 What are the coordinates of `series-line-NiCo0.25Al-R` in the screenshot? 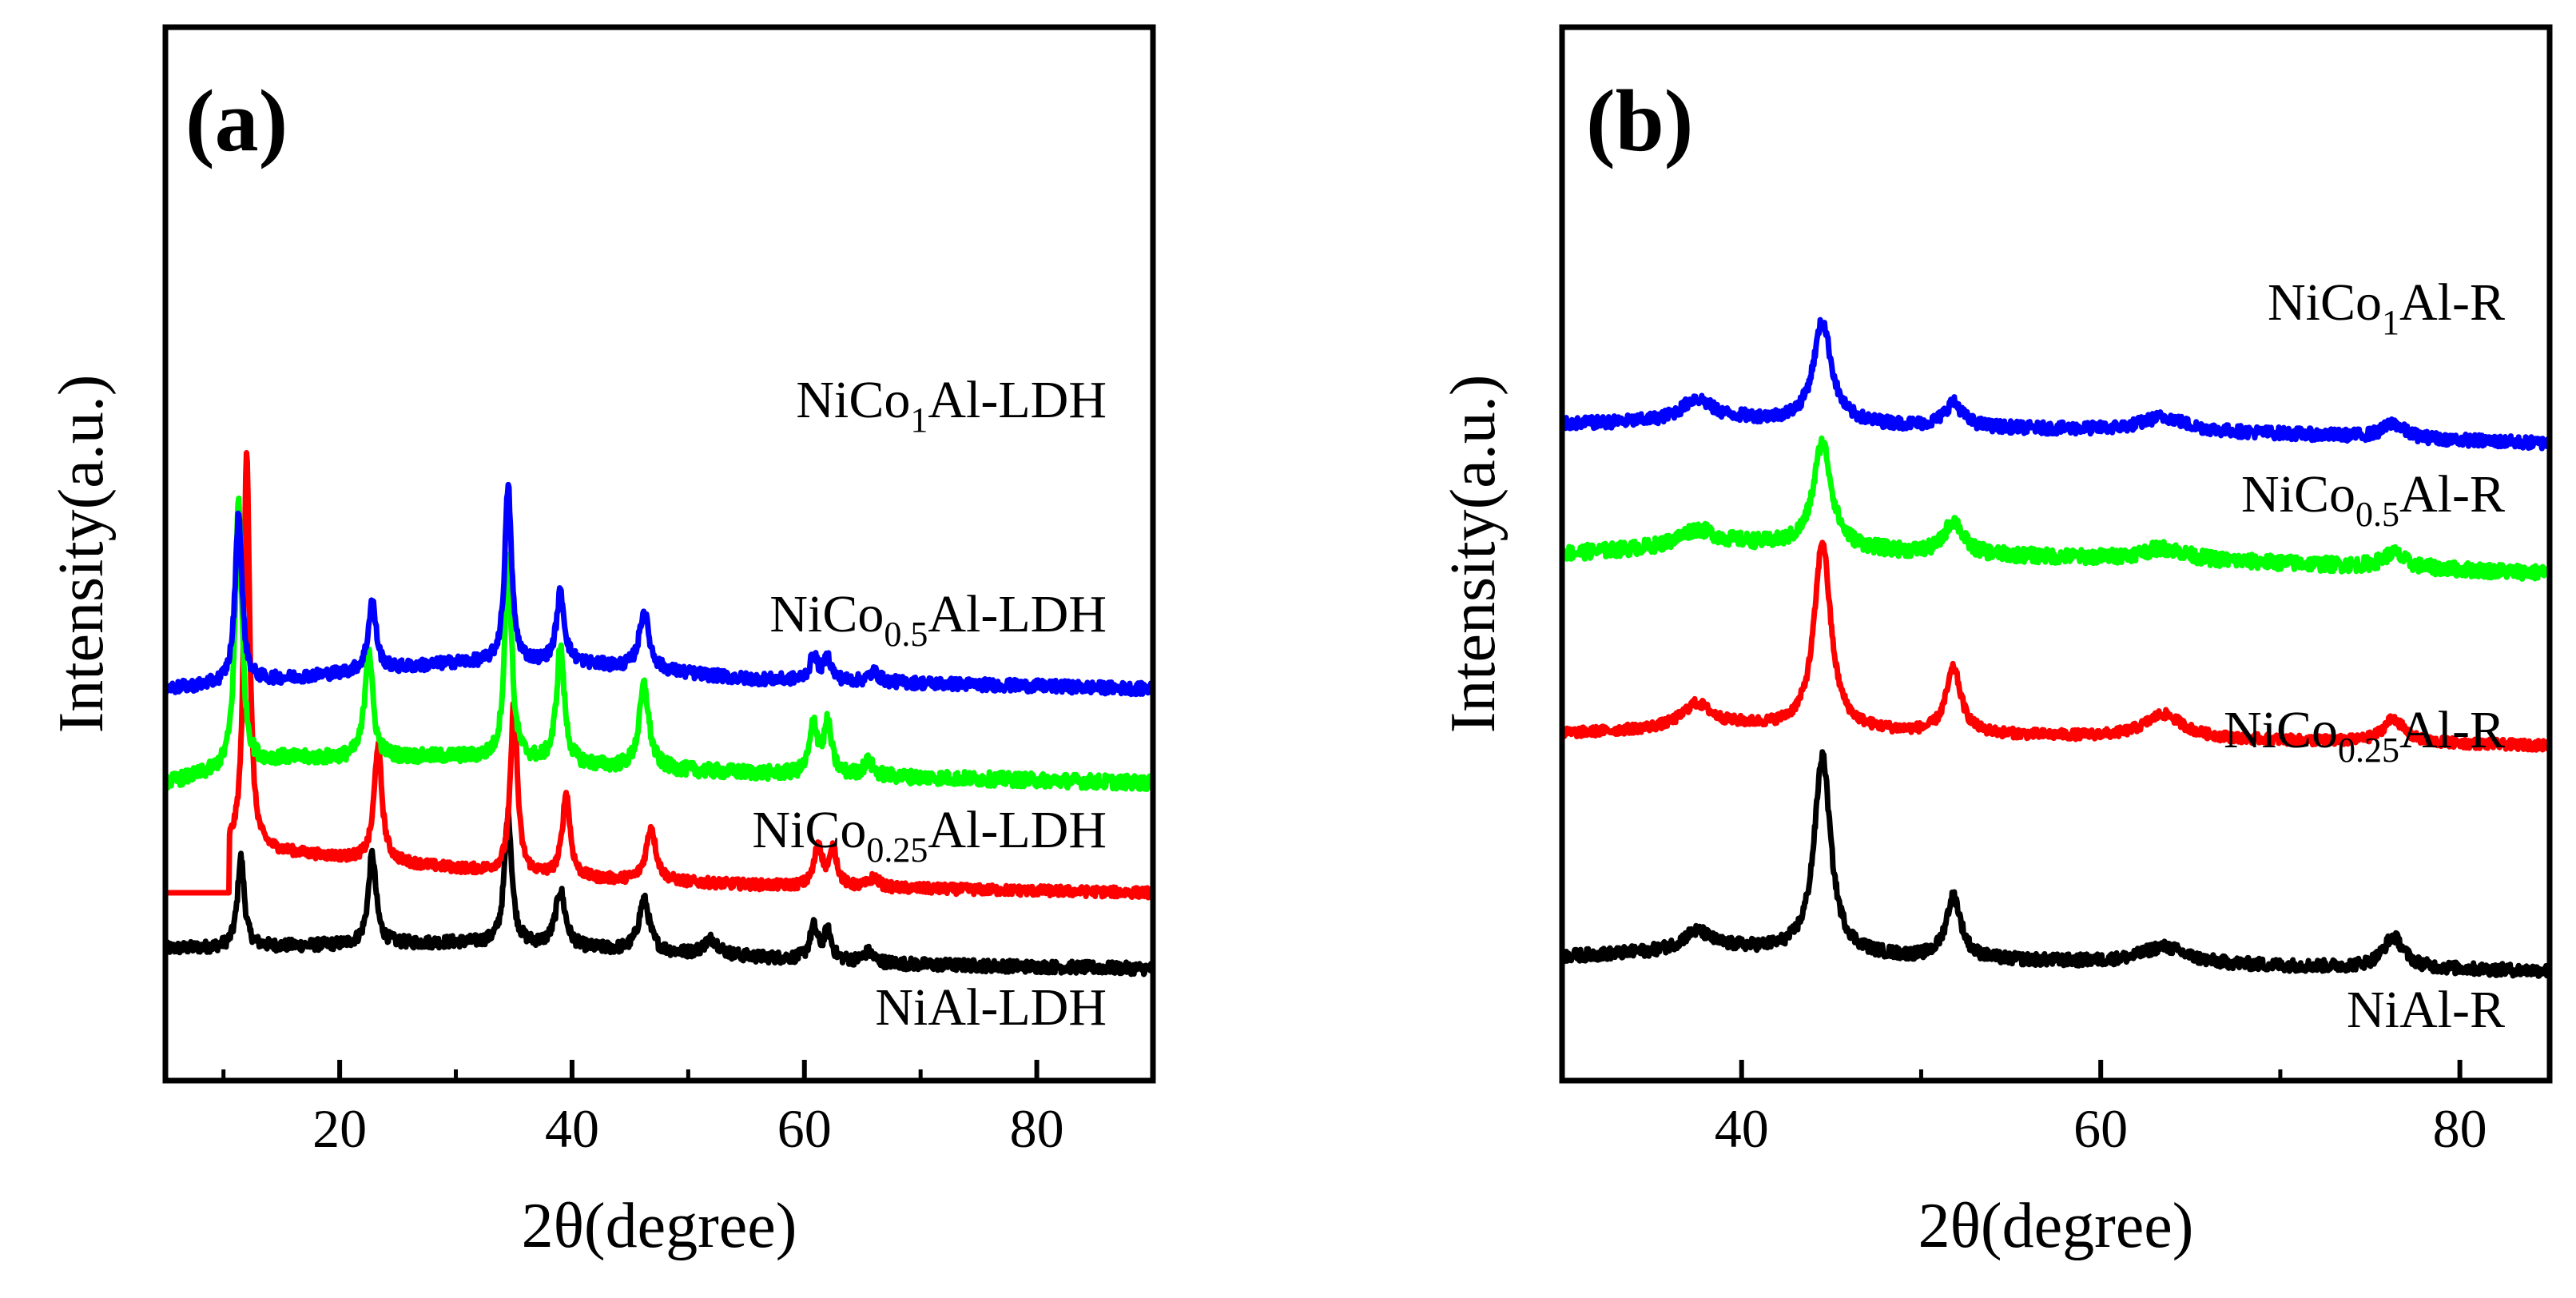 It's located at (2056, 646).